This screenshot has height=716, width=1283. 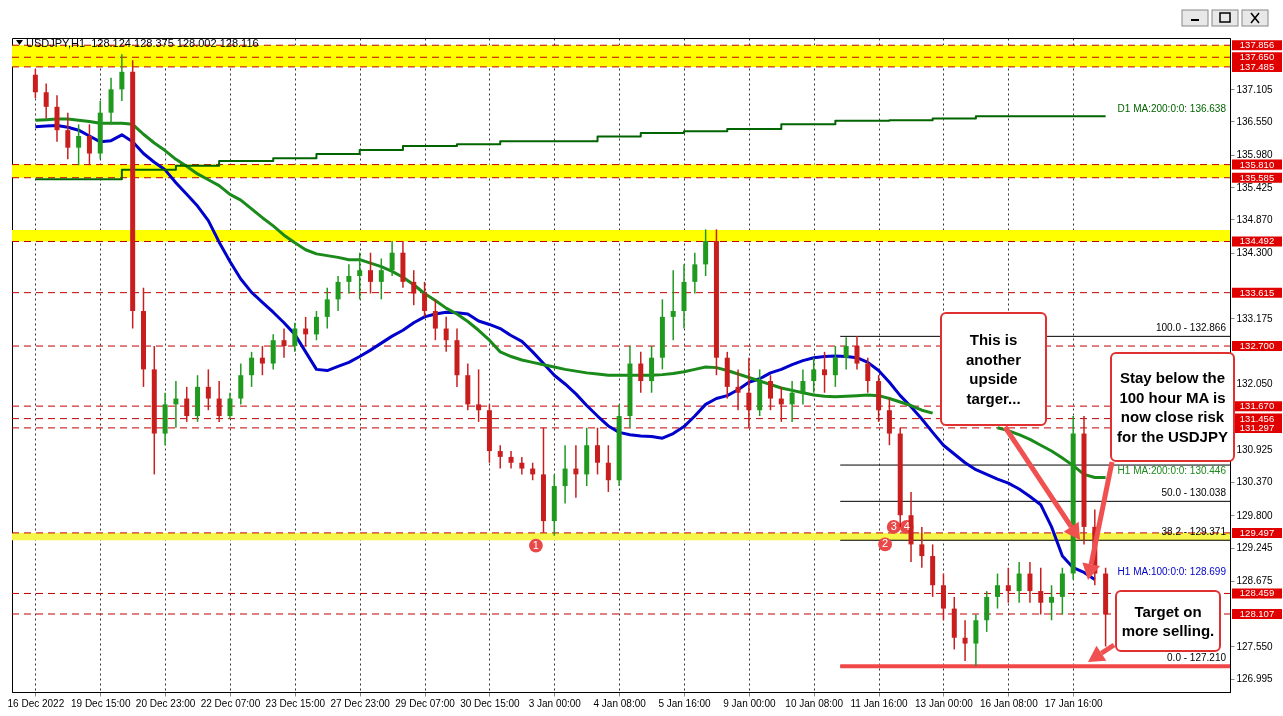 What do you see at coordinates (1255, 548) in the screenshot?
I see `y-tick-label: 129.245` at bounding box center [1255, 548].